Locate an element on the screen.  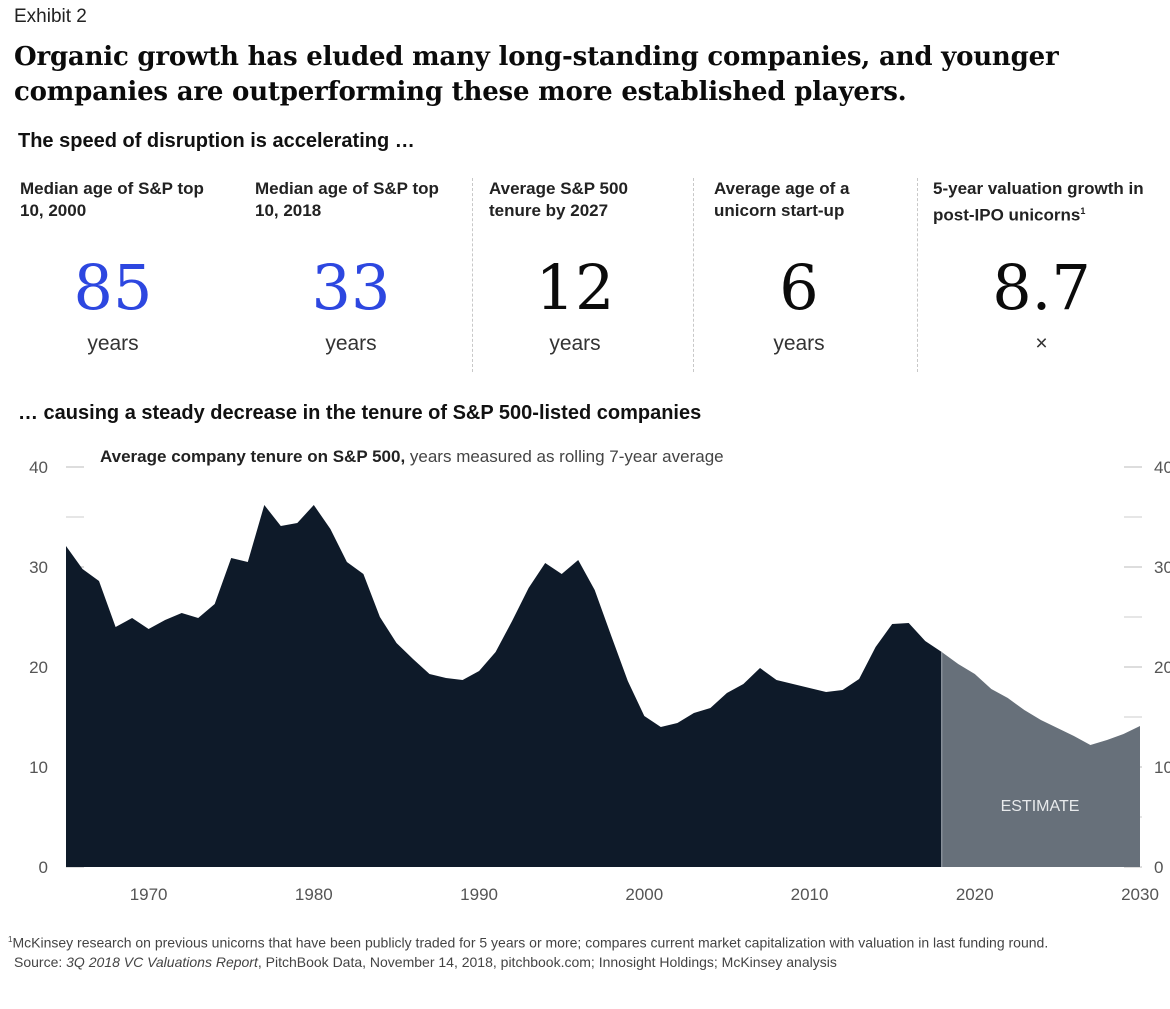
x-tick-label: 1970 is located at coordinates (149, 894).